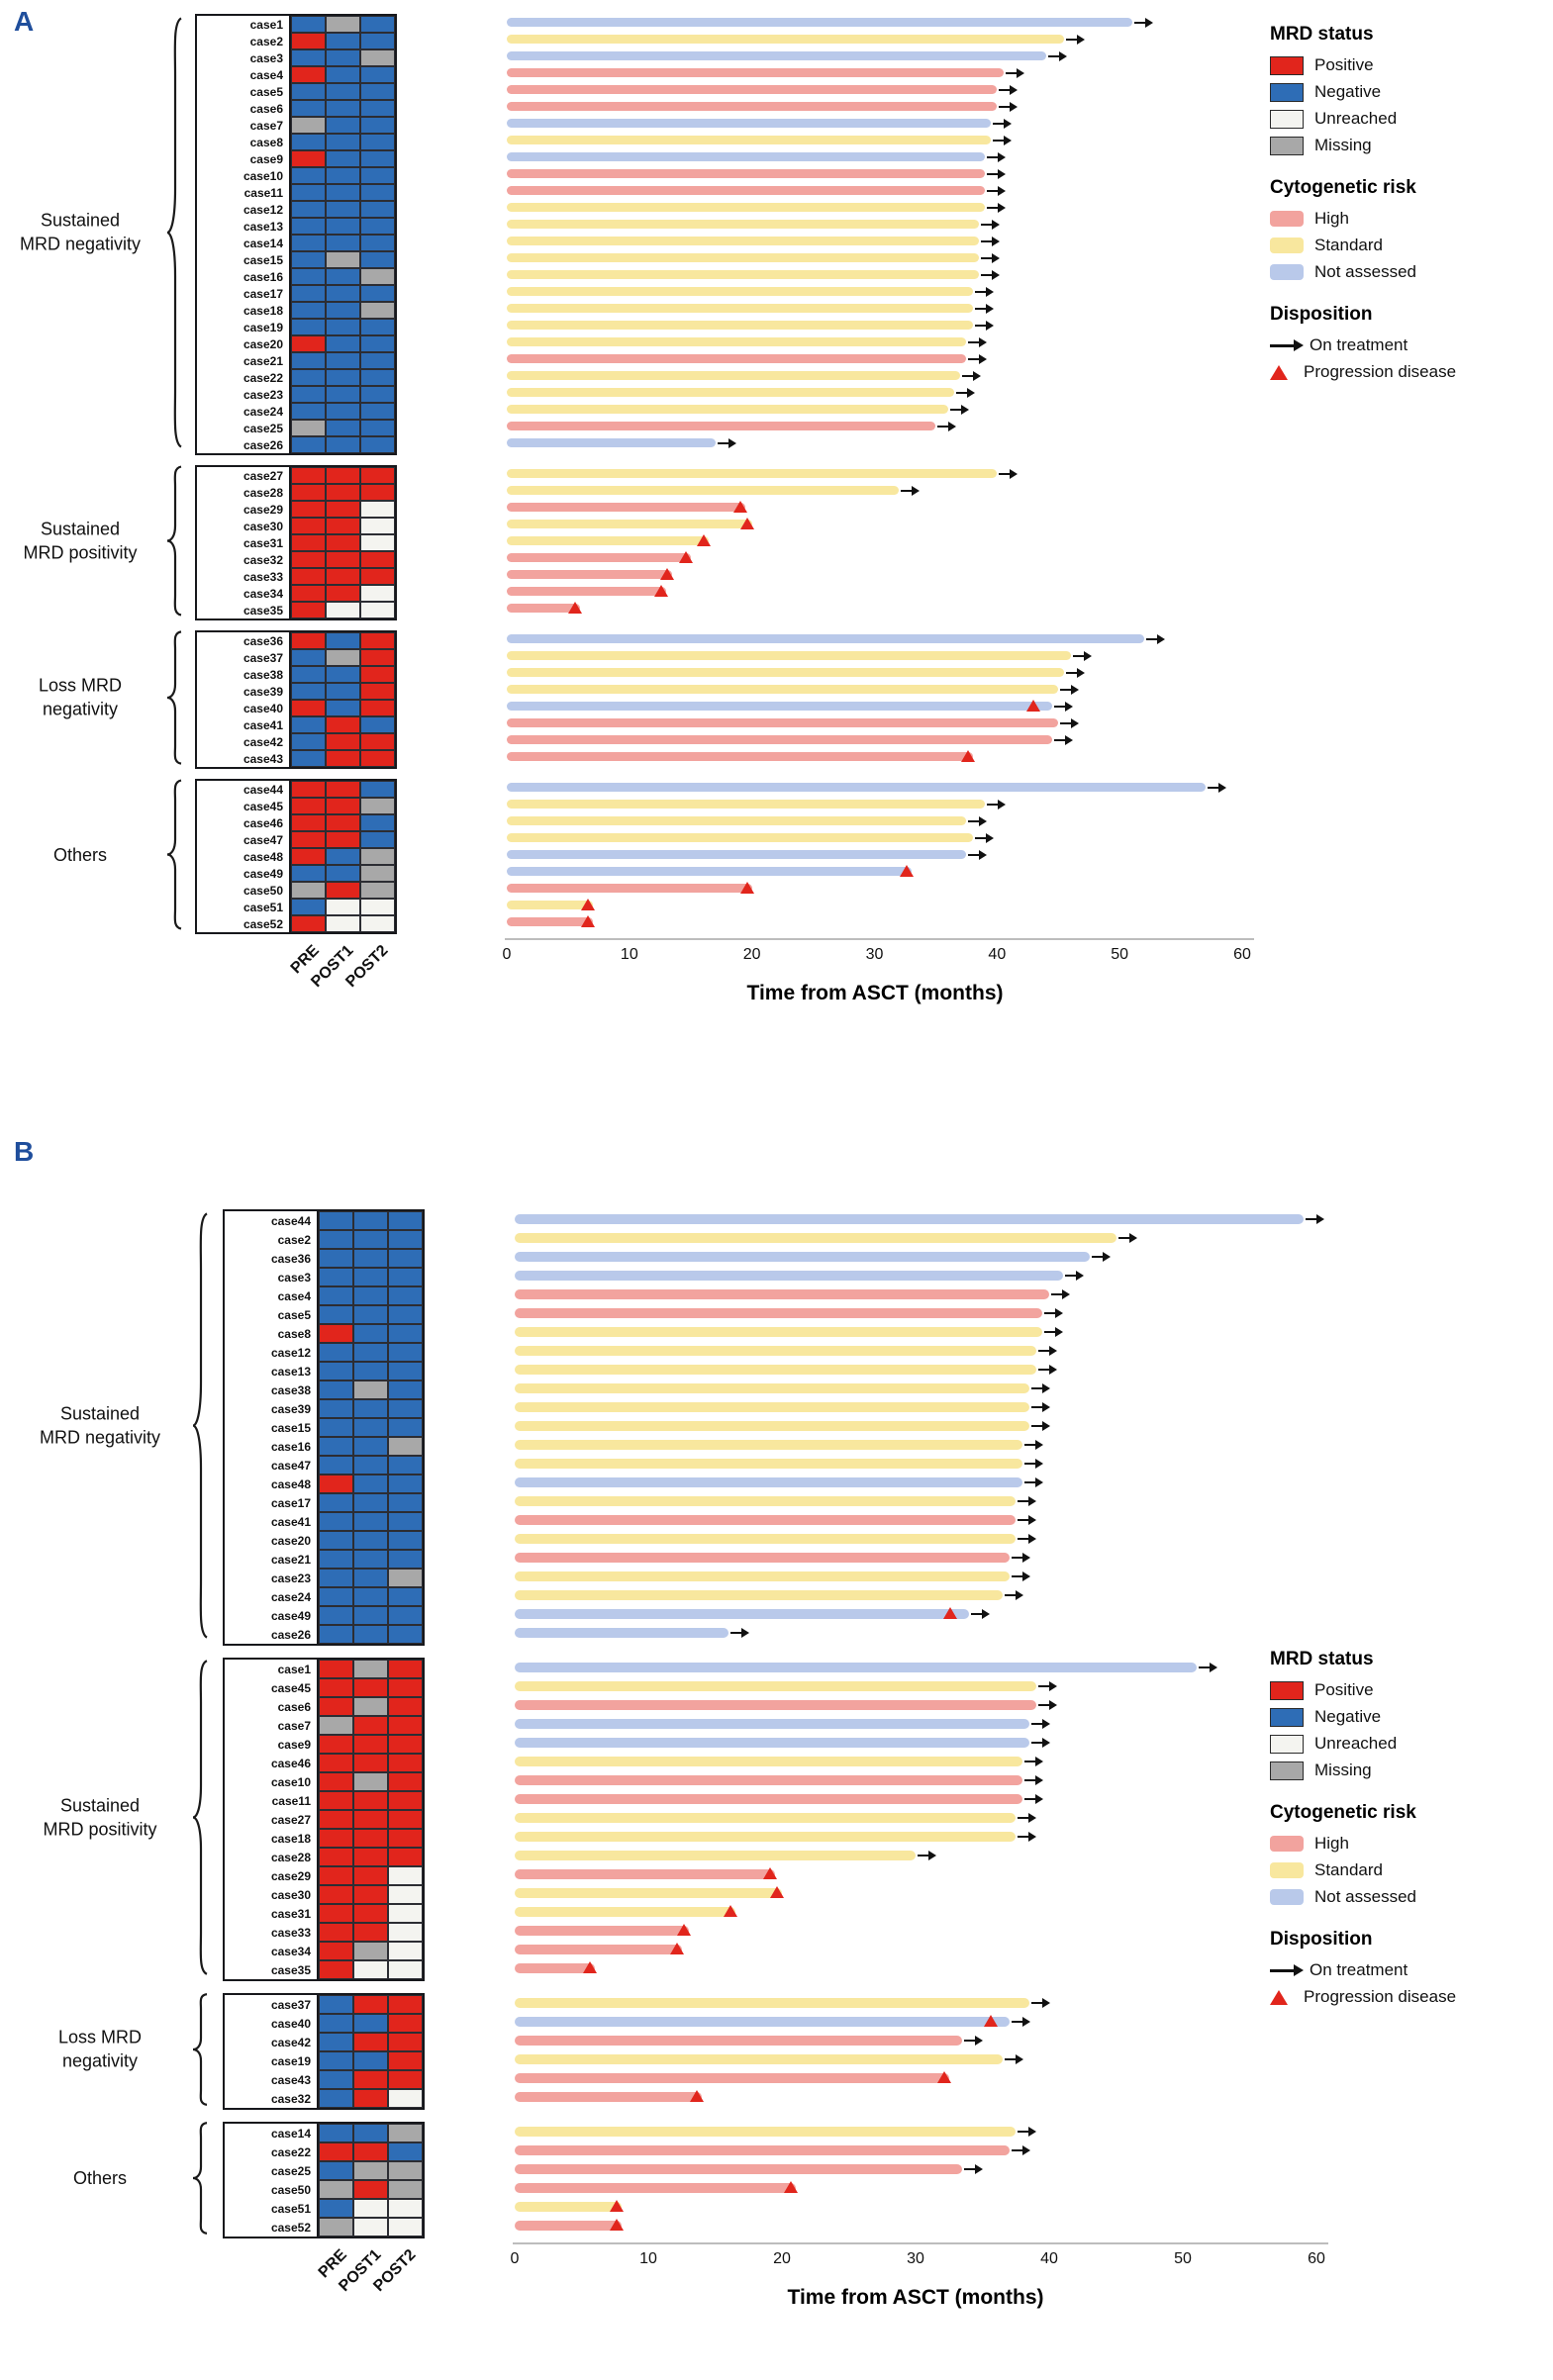 Image resolution: width=1553 pixels, height=2380 pixels. I want to click on group-label: Loss MRD negativity, so click(80, 697).